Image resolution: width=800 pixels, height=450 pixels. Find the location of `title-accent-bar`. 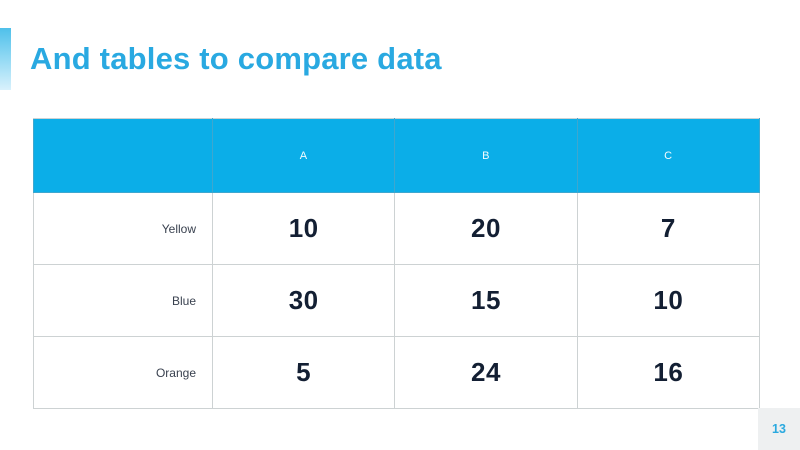

title-accent-bar is located at coordinates (5, 59).